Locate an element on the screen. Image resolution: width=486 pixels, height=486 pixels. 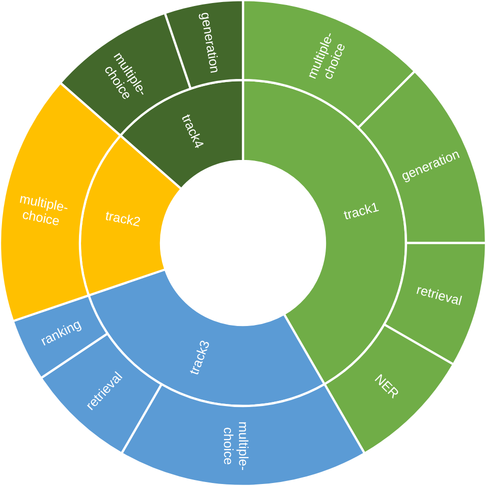
slice-label: track1 is located at coordinates (361, 211).